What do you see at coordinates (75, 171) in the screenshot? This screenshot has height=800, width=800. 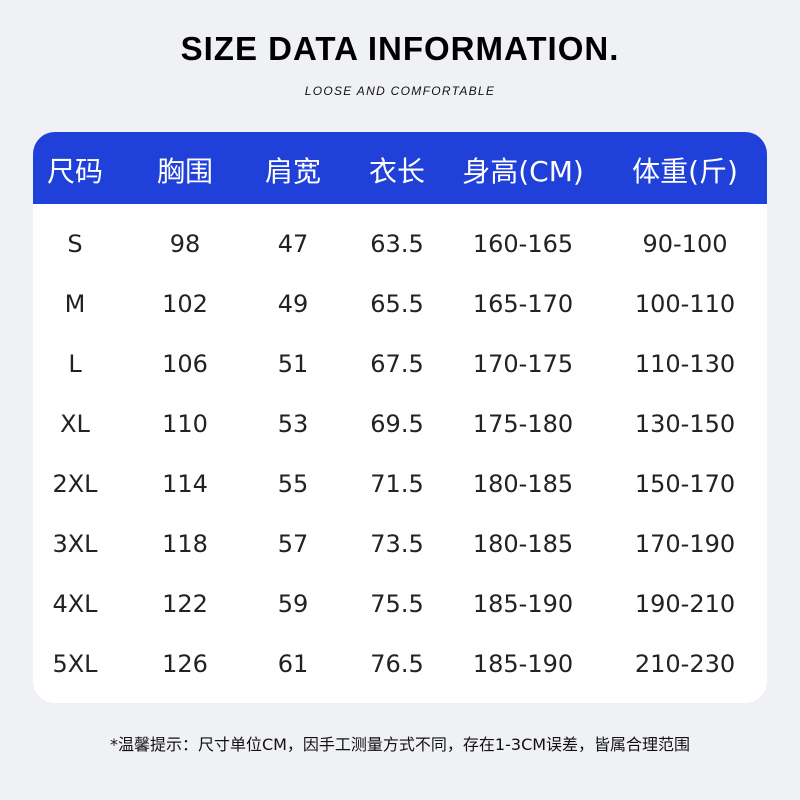 I see `header-cell: 尺码` at bounding box center [75, 171].